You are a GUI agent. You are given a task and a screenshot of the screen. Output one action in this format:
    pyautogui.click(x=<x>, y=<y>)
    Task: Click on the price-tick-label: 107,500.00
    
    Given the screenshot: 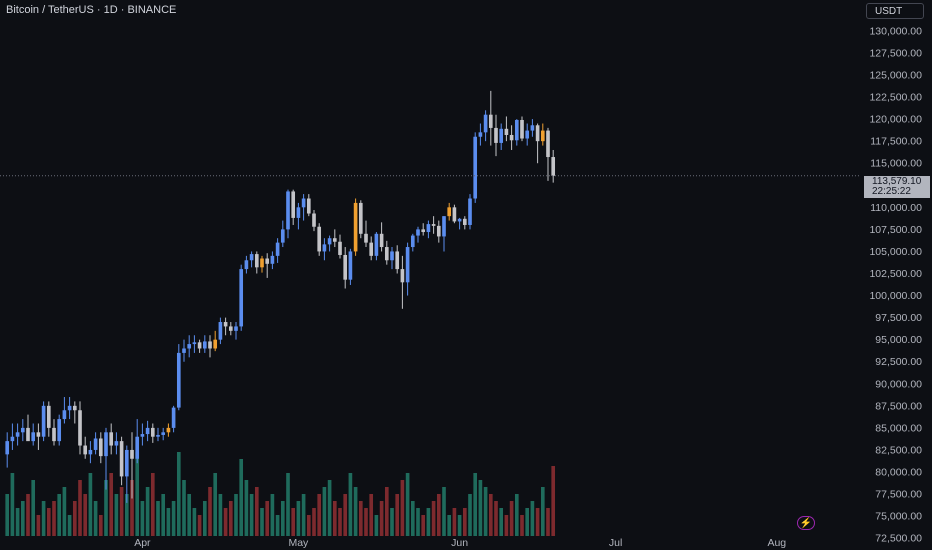 What is the action you would take?
    pyautogui.click(x=895, y=230)
    